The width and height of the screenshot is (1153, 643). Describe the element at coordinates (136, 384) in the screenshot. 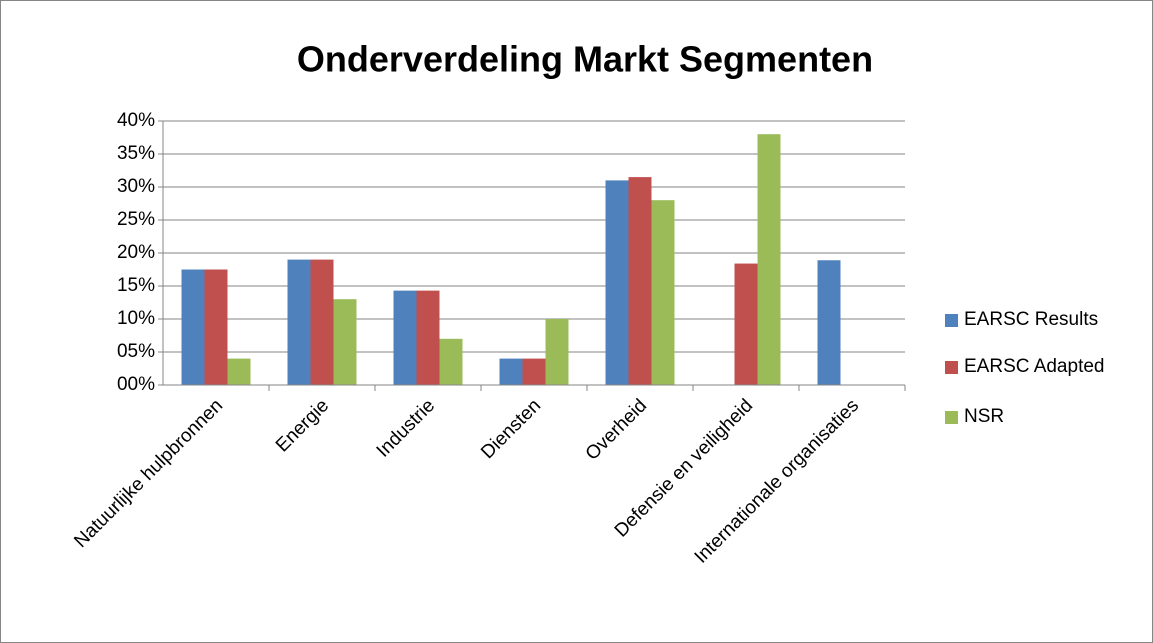

I see `y-tick-label: 00%` at that location.